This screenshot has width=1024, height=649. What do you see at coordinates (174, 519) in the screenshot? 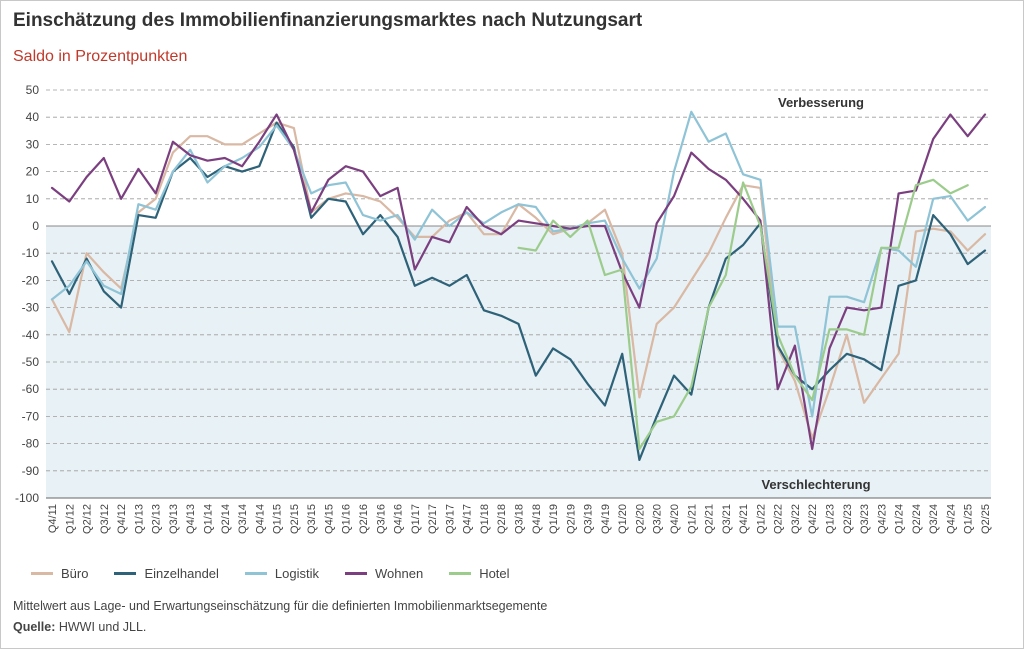
I see `x-tick-label: Q3/13` at bounding box center [174, 519].